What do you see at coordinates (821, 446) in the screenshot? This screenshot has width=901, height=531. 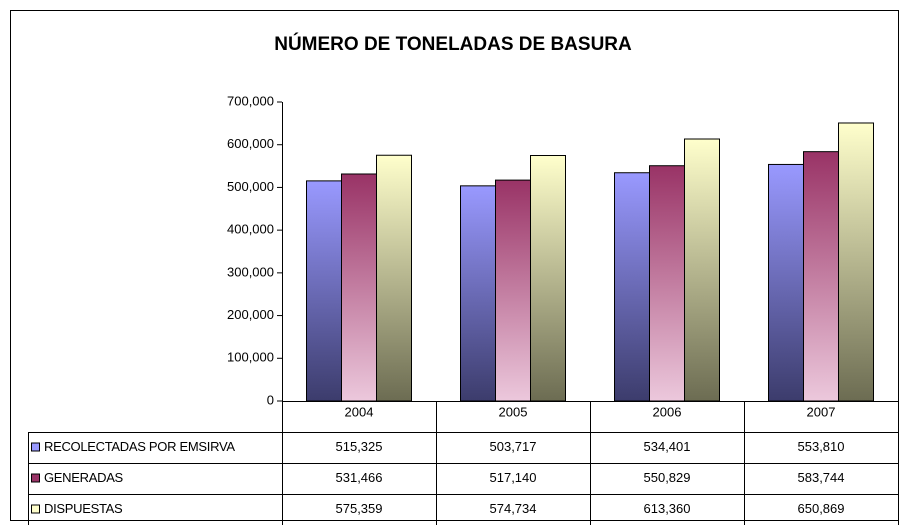 I see `table-value: 553,810` at bounding box center [821, 446].